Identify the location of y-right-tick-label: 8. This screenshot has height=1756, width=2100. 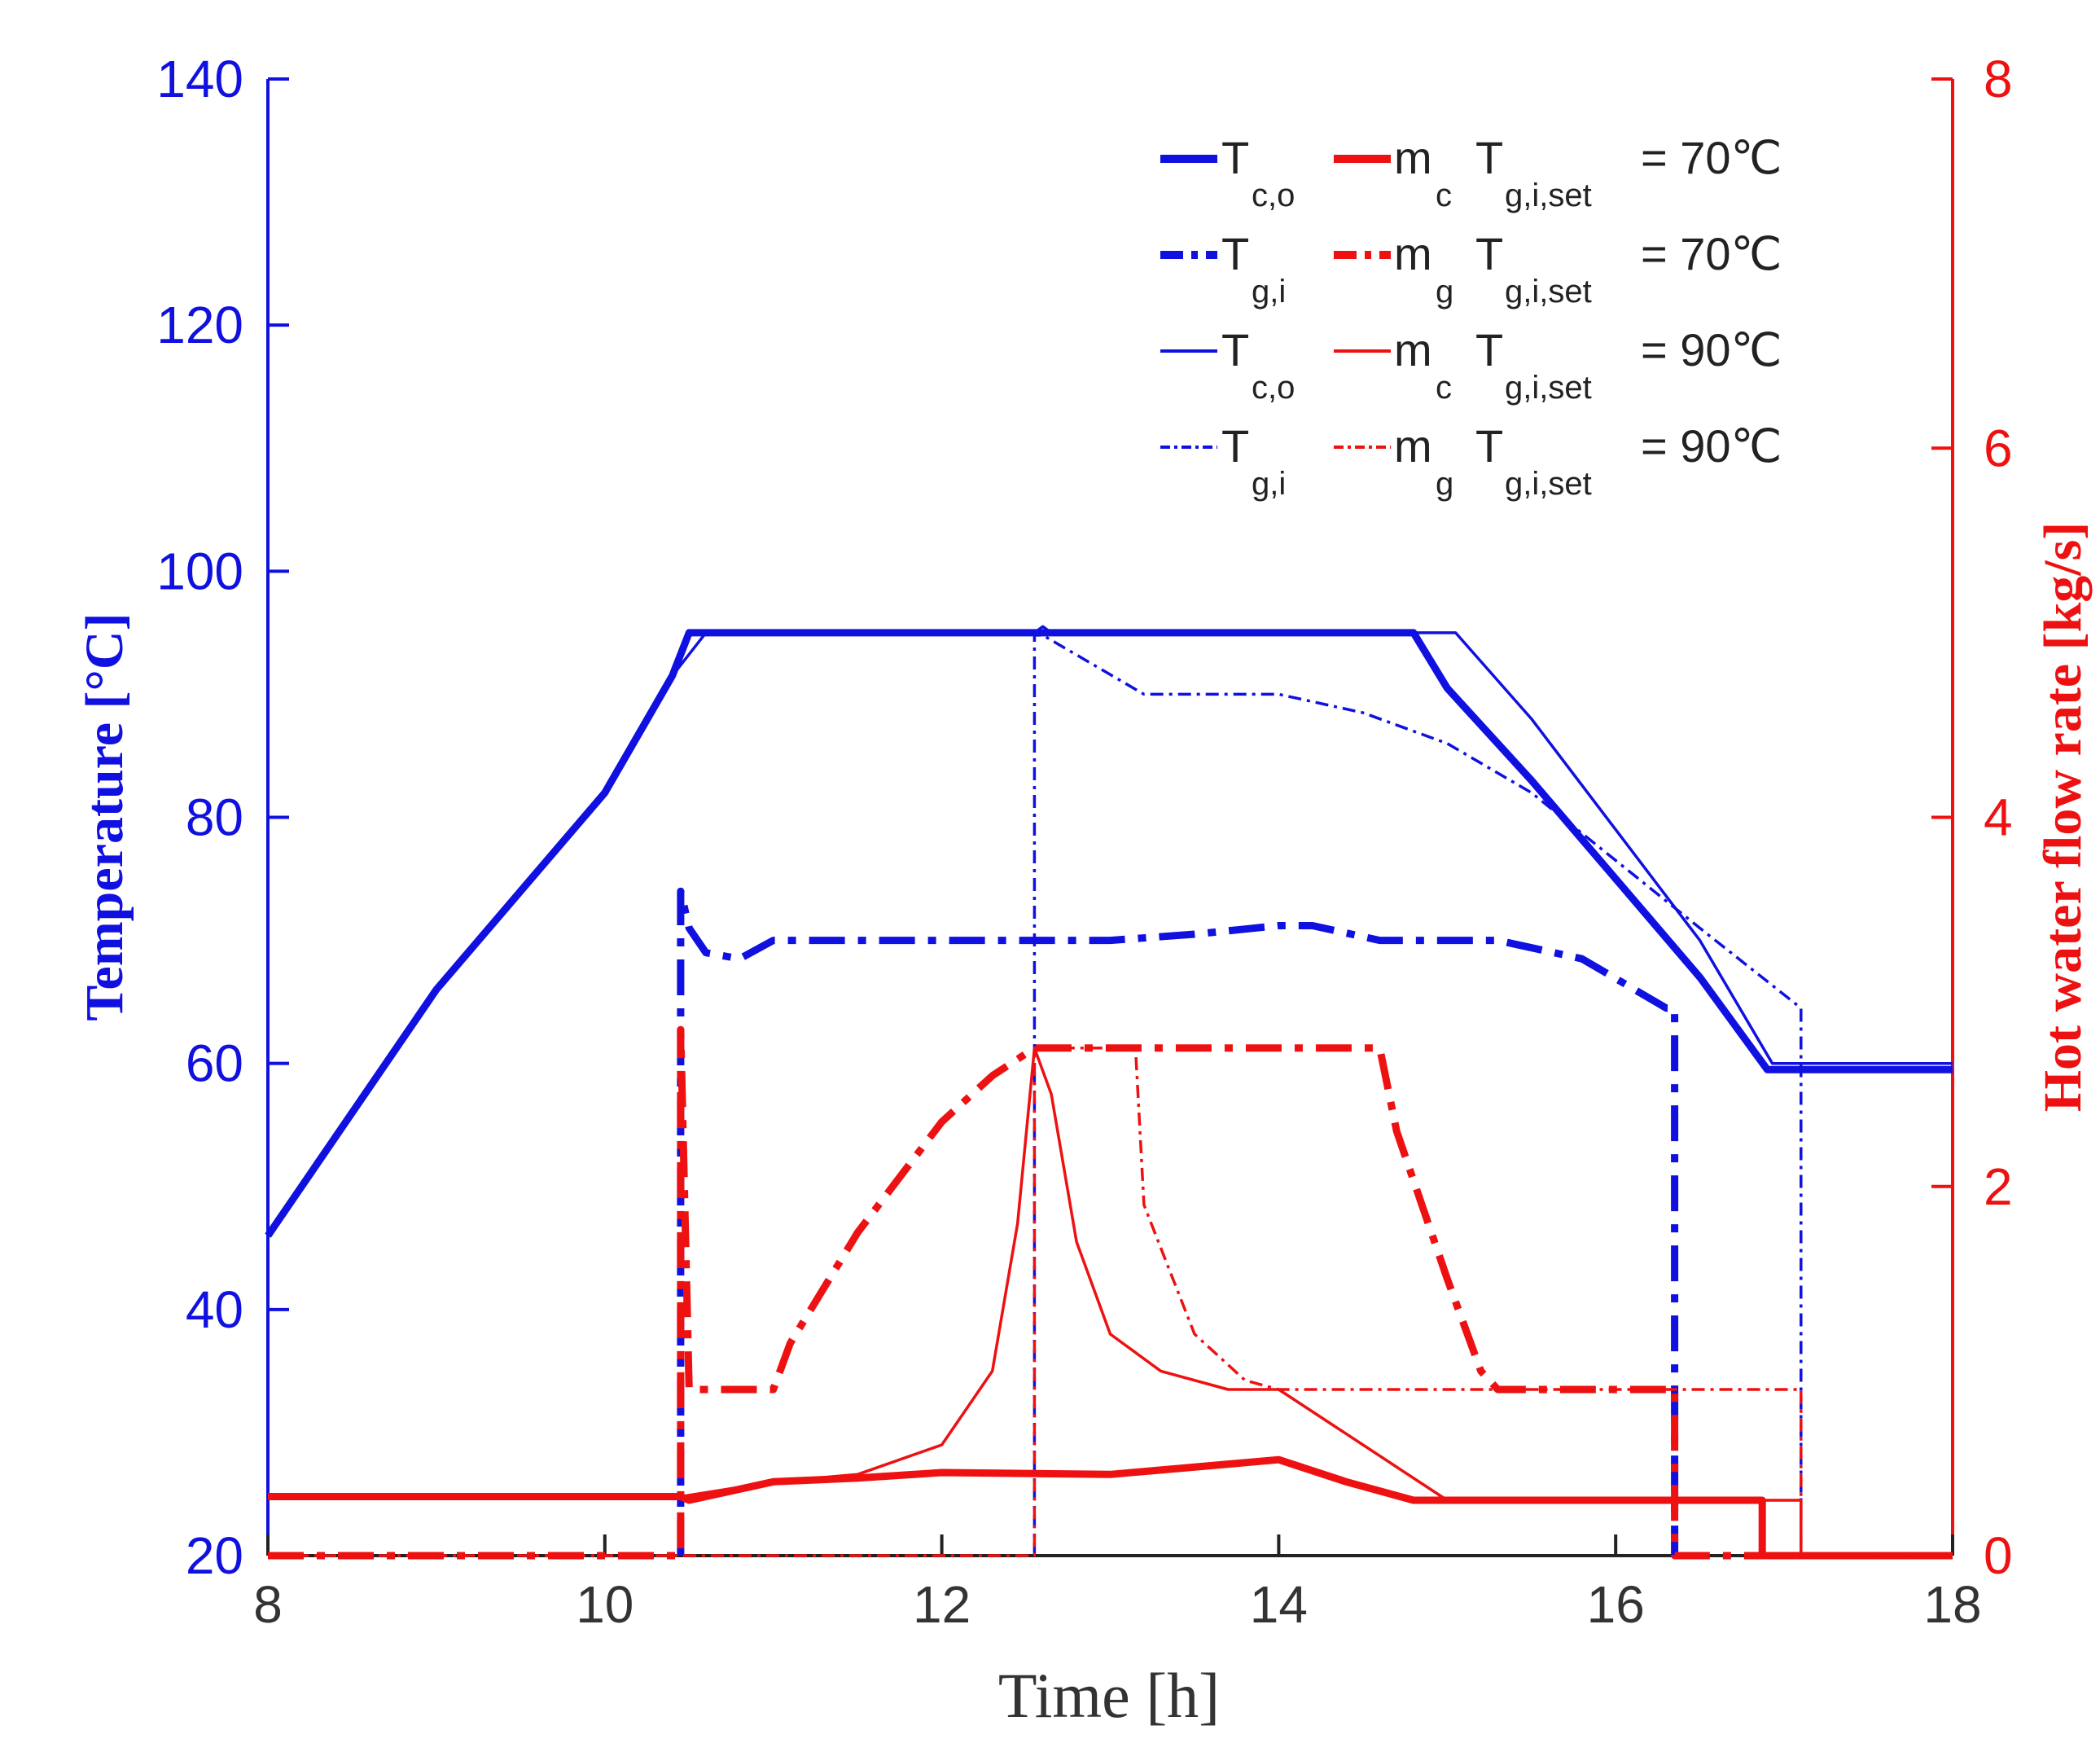
(1998, 79).